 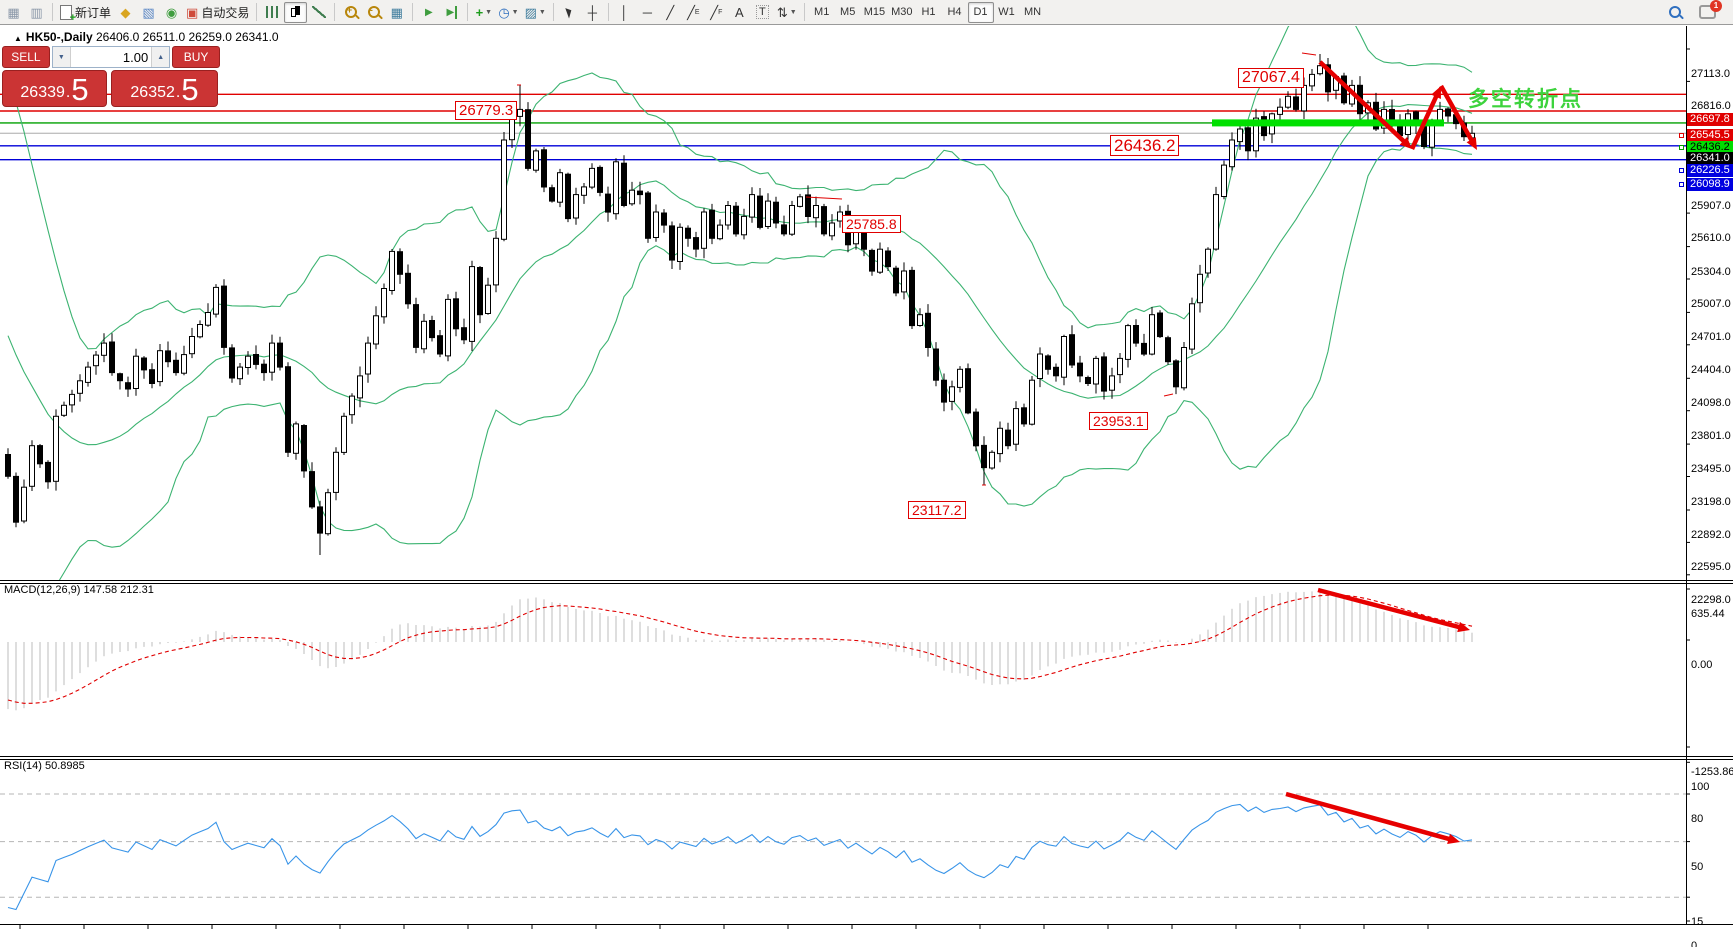 What do you see at coordinates (85, 12) in the screenshot?
I see `new-order-button: + 新订单` at bounding box center [85, 12].